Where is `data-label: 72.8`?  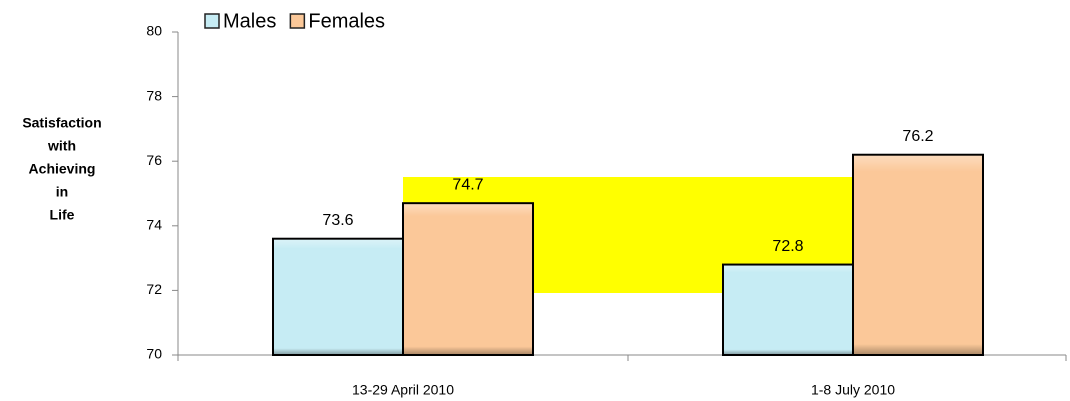
data-label: 72.8 is located at coordinates (787, 246).